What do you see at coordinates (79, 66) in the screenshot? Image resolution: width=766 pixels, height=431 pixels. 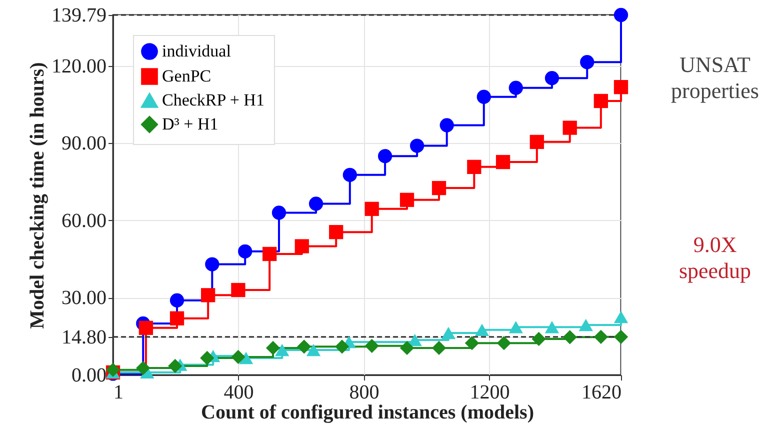 I see `y-tick-label: 120.00` at bounding box center [79, 66].